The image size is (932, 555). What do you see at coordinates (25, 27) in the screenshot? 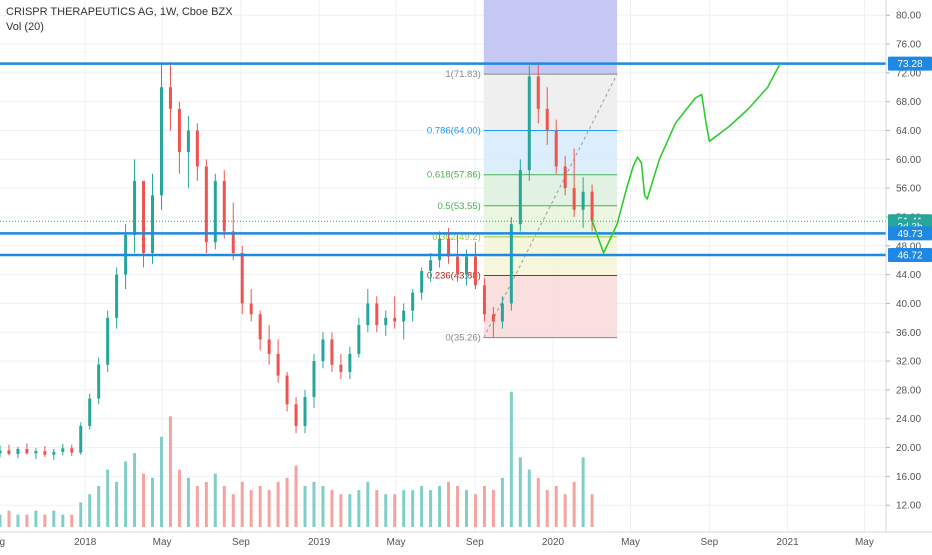
I see `volume-indicator-label: Vol (20)` at bounding box center [25, 27].